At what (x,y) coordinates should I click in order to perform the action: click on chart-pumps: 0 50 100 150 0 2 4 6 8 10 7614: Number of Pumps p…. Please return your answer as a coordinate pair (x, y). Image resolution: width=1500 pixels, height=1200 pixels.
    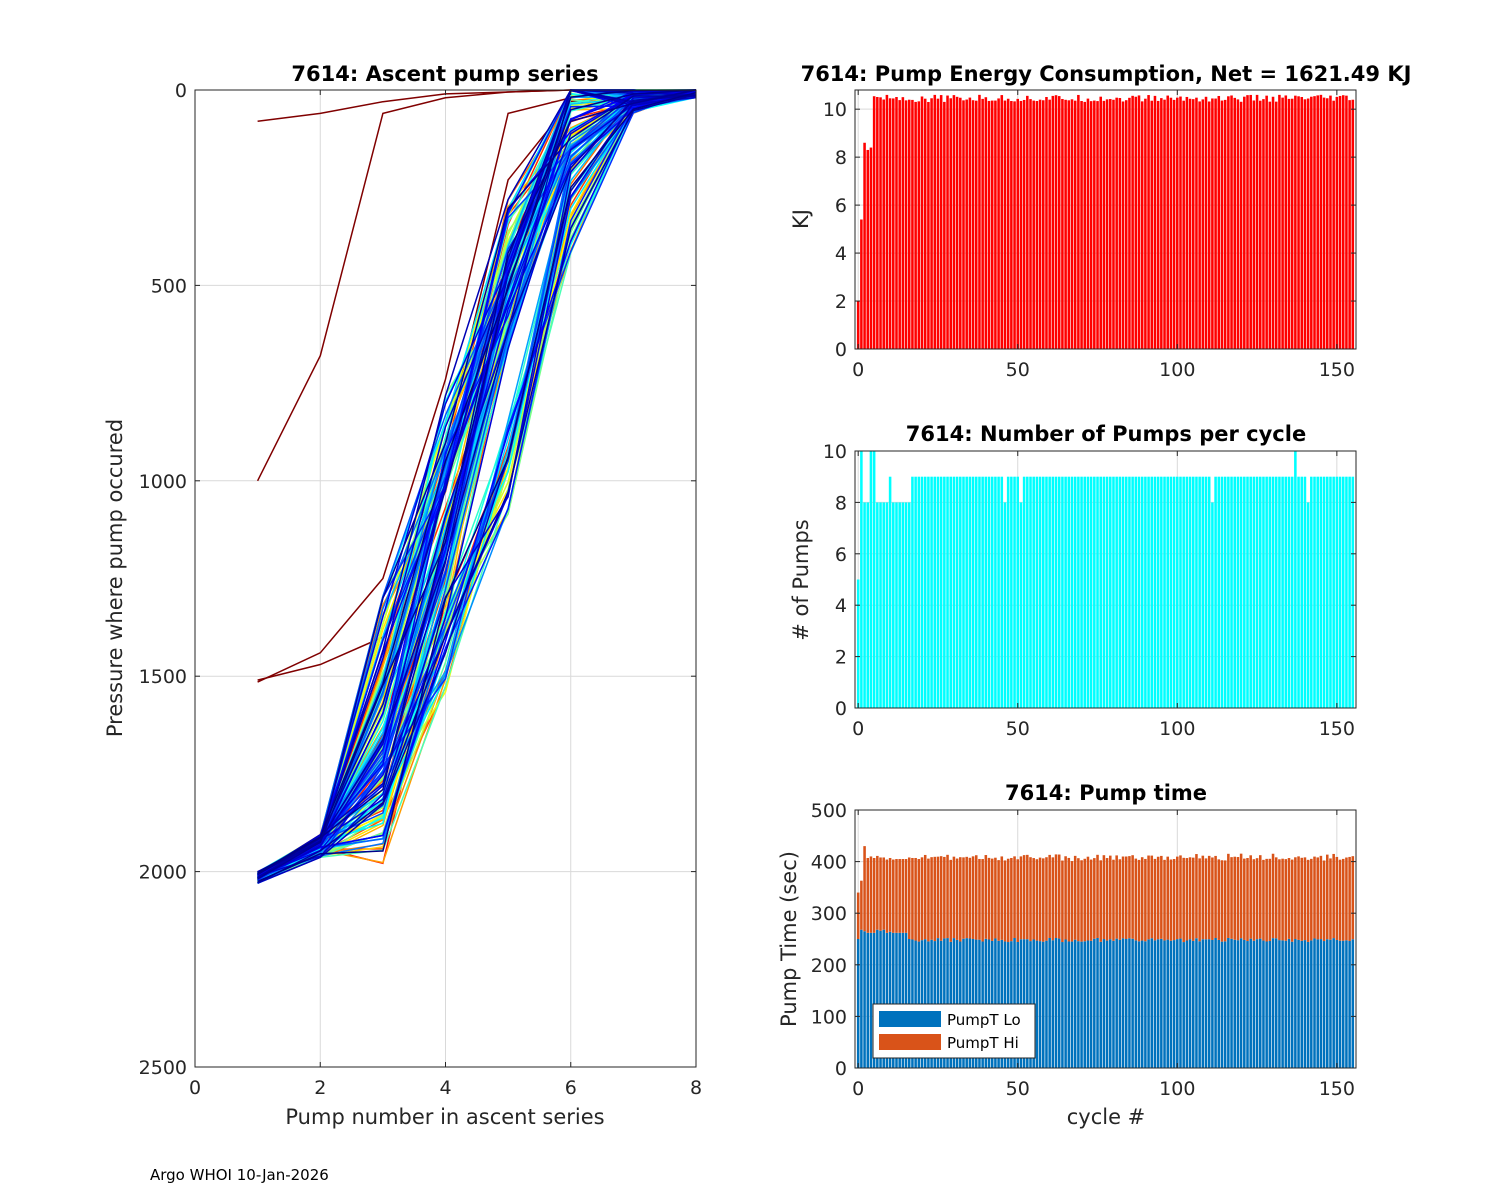
    Looking at the image, I should click on (1073, 581).